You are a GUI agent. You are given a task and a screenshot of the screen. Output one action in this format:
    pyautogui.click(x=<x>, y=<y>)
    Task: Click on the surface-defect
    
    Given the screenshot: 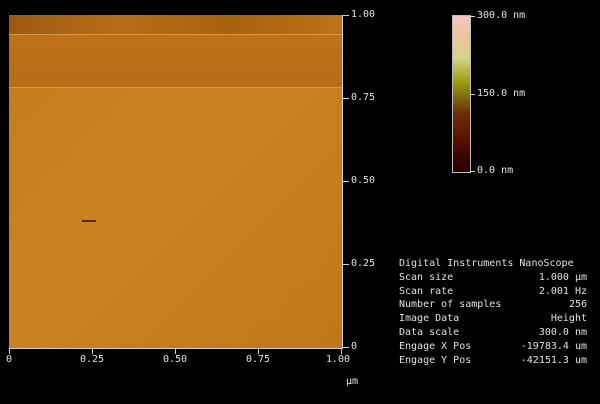 What is the action you would take?
    pyautogui.click(x=89, y=221)
    